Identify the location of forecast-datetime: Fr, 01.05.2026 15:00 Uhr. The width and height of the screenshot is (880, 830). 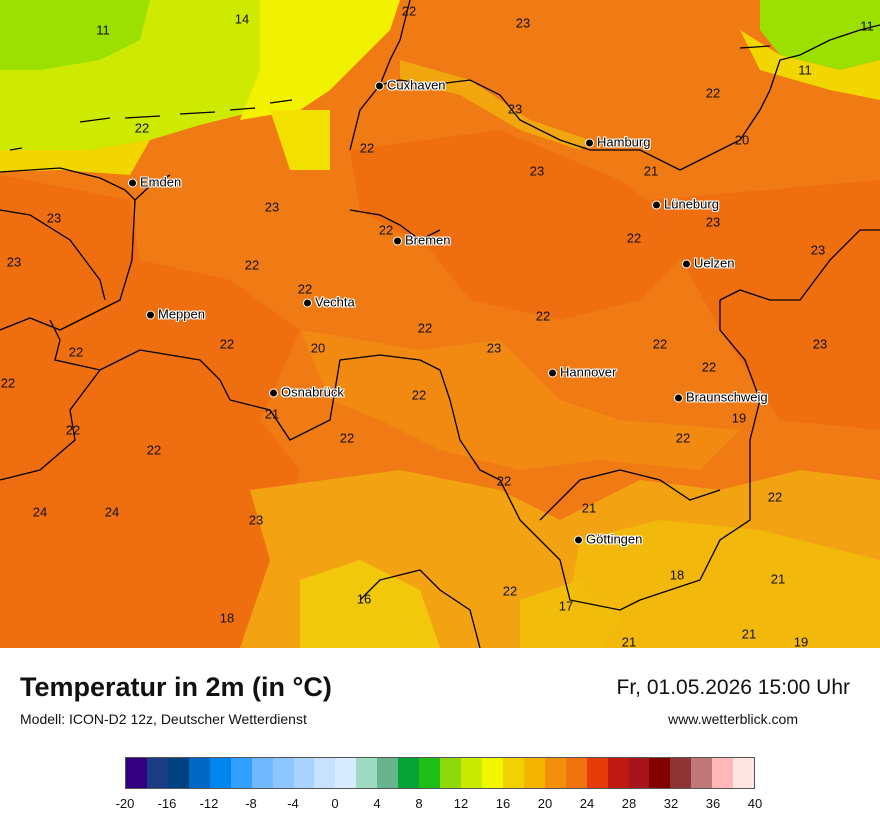
(733, 687).